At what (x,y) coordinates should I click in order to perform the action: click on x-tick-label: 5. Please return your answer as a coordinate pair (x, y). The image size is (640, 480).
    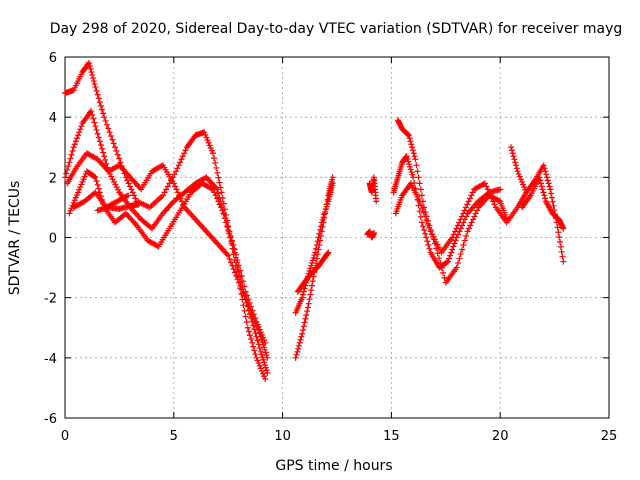
    Looking at the image, I should click on (174, 436).